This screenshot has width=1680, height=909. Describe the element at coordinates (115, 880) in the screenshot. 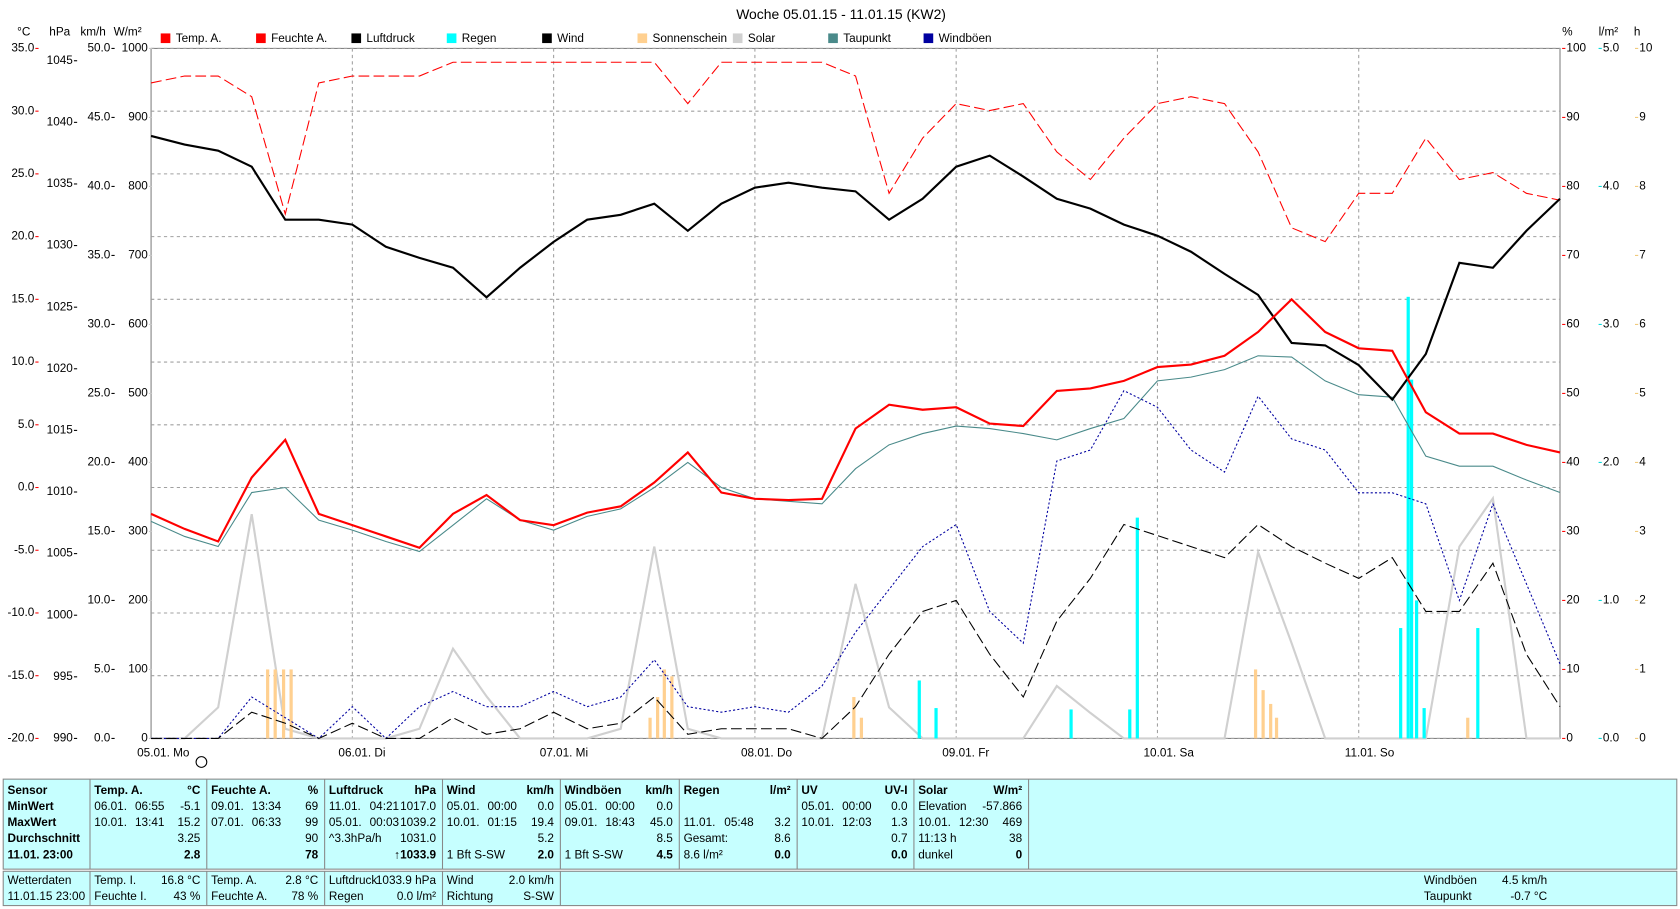

I see `current-label: Temp. I.` at that location.